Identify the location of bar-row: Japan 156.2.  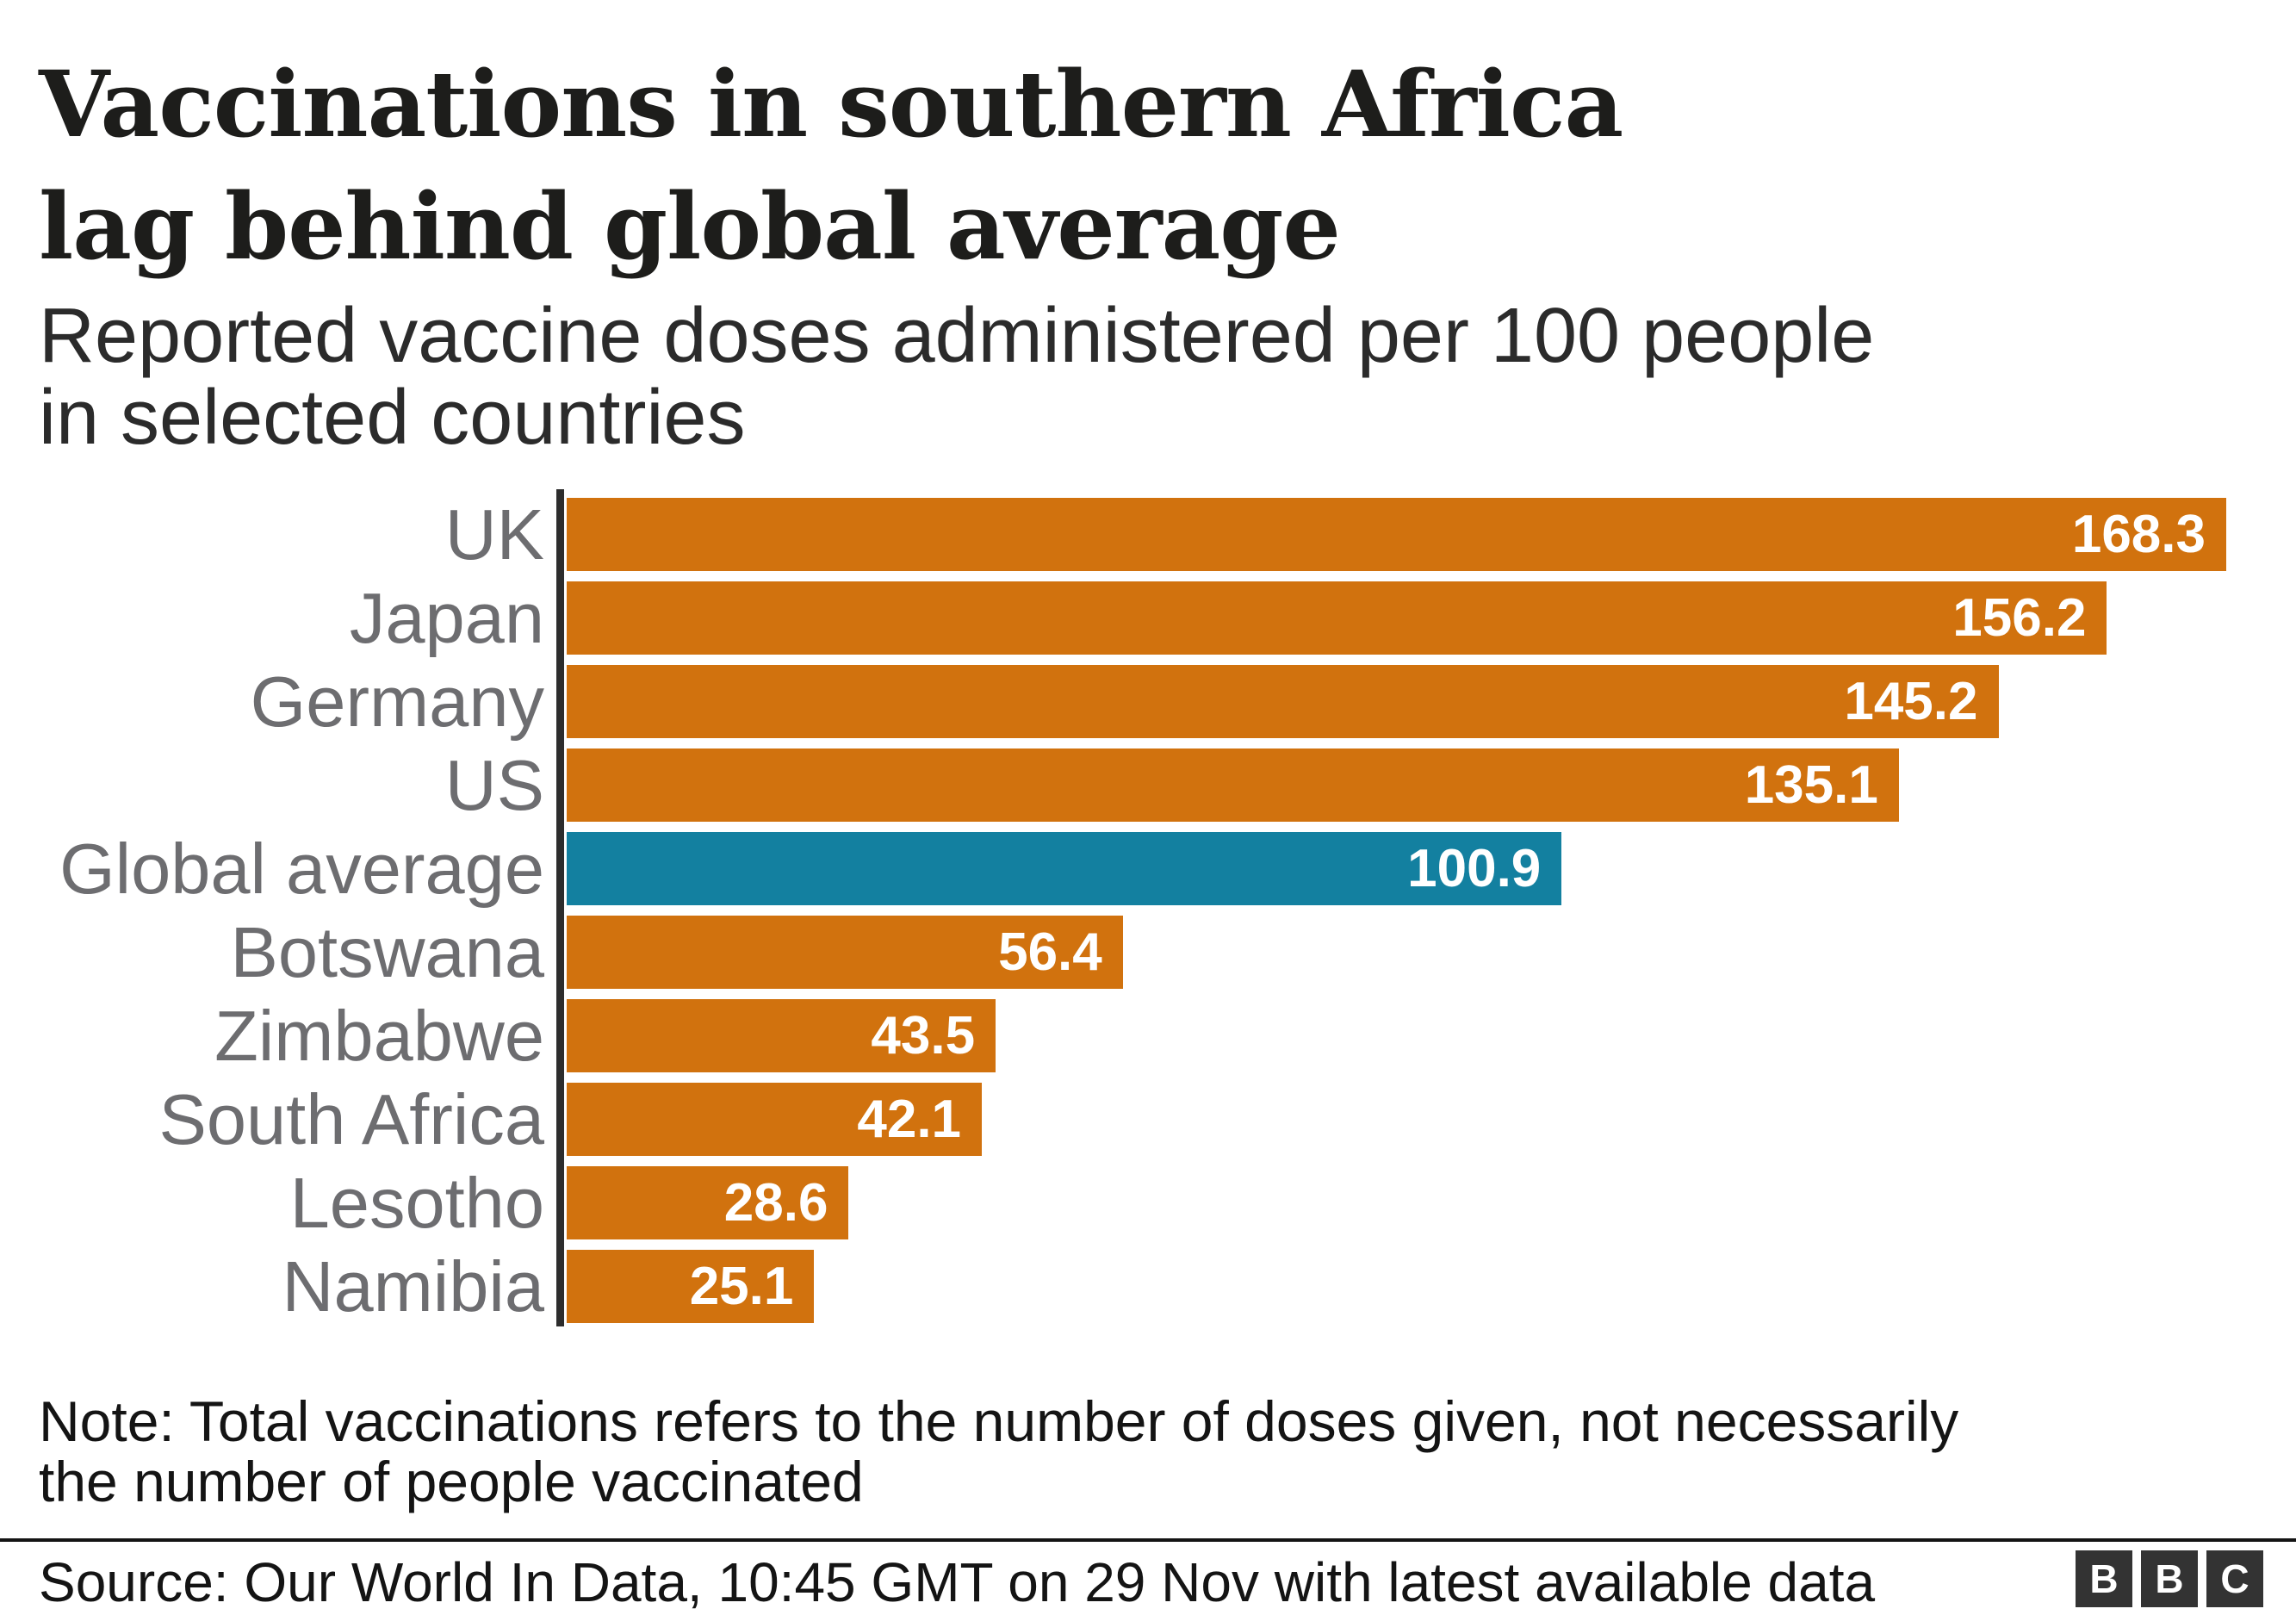
(1148, 618).